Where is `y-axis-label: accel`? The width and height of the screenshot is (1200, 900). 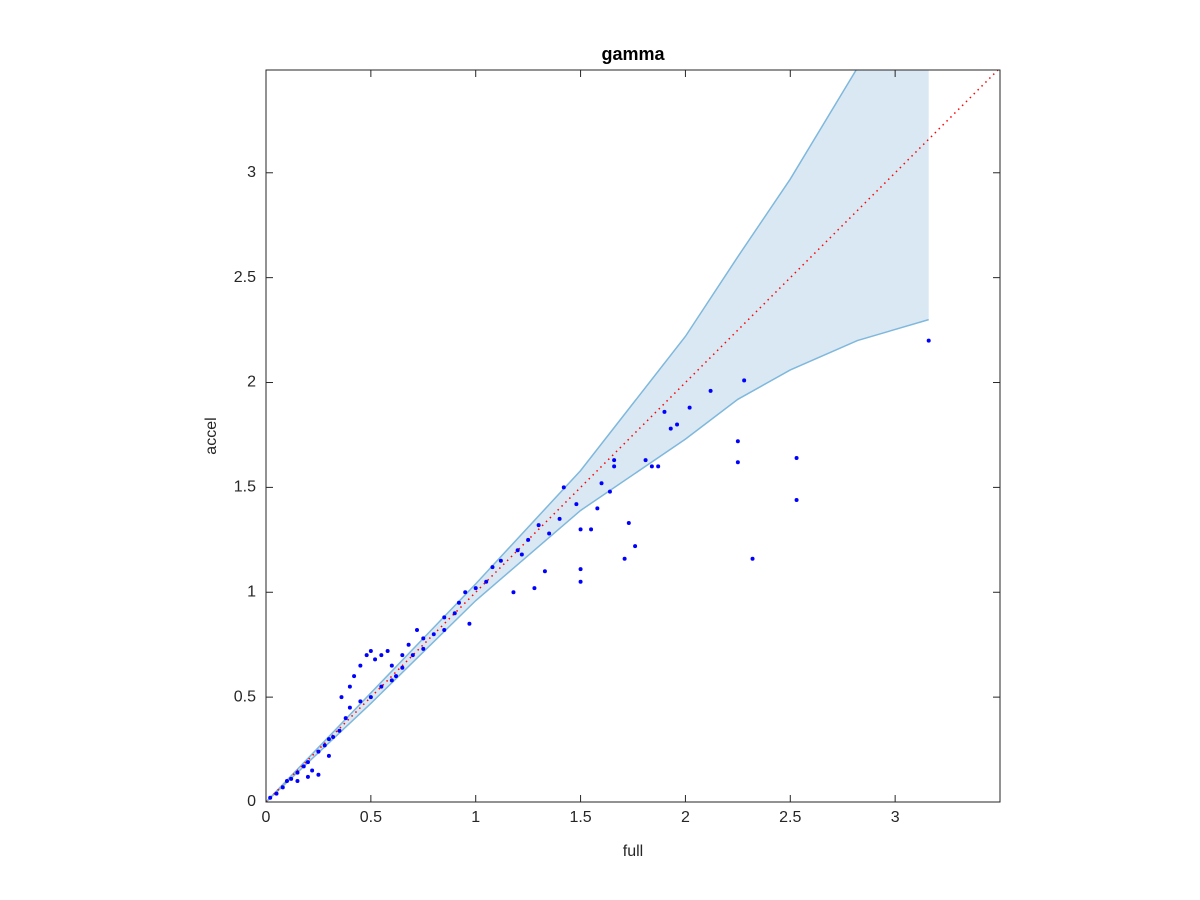 y-axis-label: accel is located at coordinates (211, 435).